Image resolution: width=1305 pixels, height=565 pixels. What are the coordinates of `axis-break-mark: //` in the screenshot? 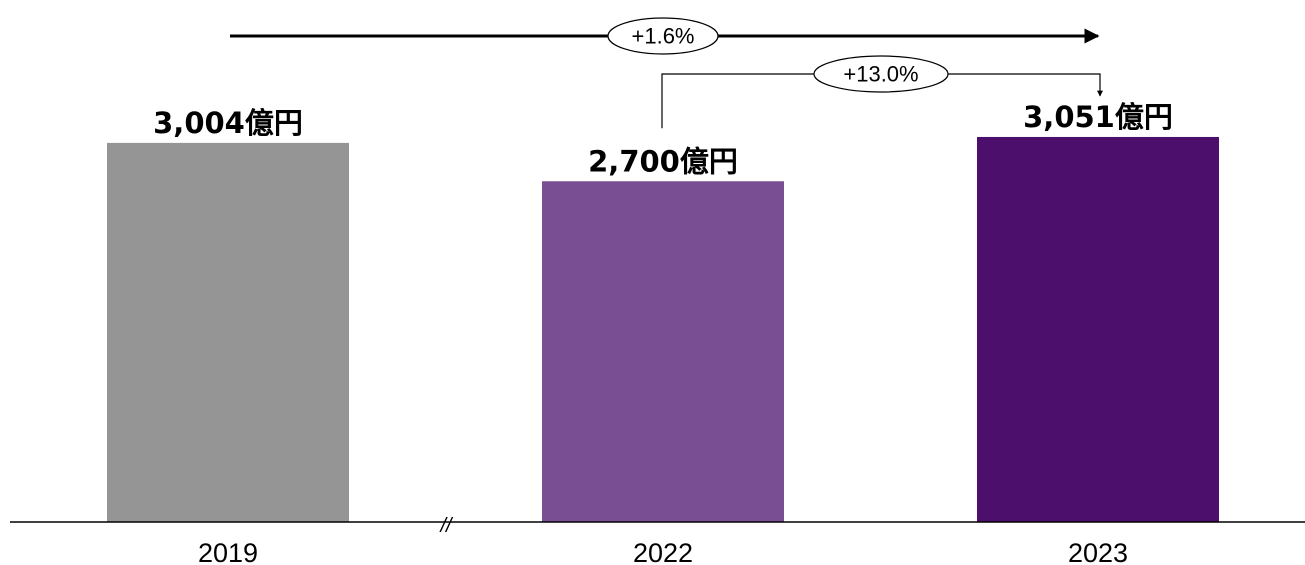 It's located at (446, 526).